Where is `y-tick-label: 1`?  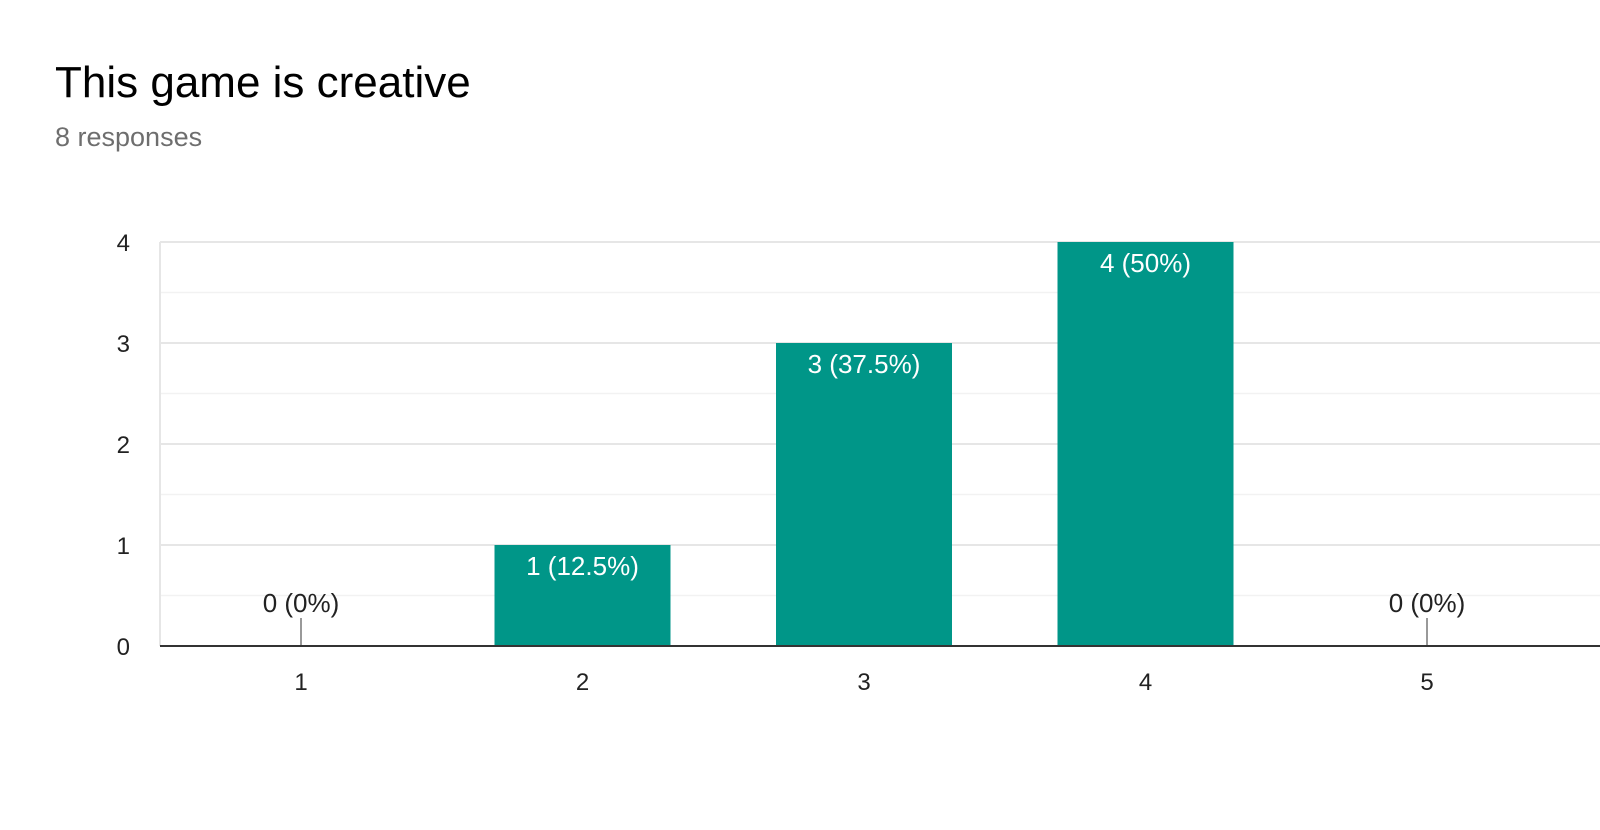
y-tick-label: 1 is located at coordinates (123, 546).